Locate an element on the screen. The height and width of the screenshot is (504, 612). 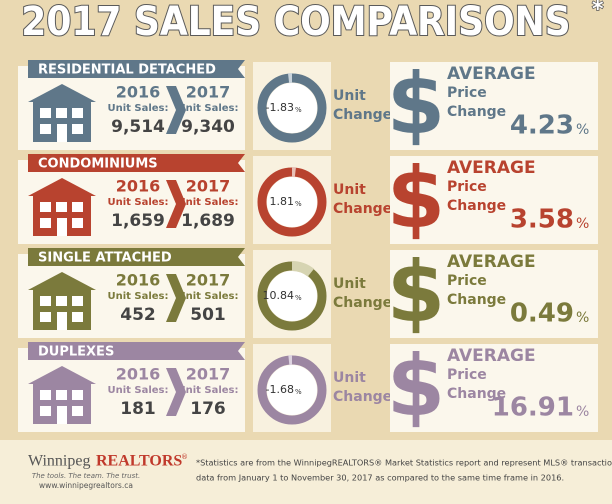
title: 2017 SALES COMPARISONS is located at coordinates (295, 22).